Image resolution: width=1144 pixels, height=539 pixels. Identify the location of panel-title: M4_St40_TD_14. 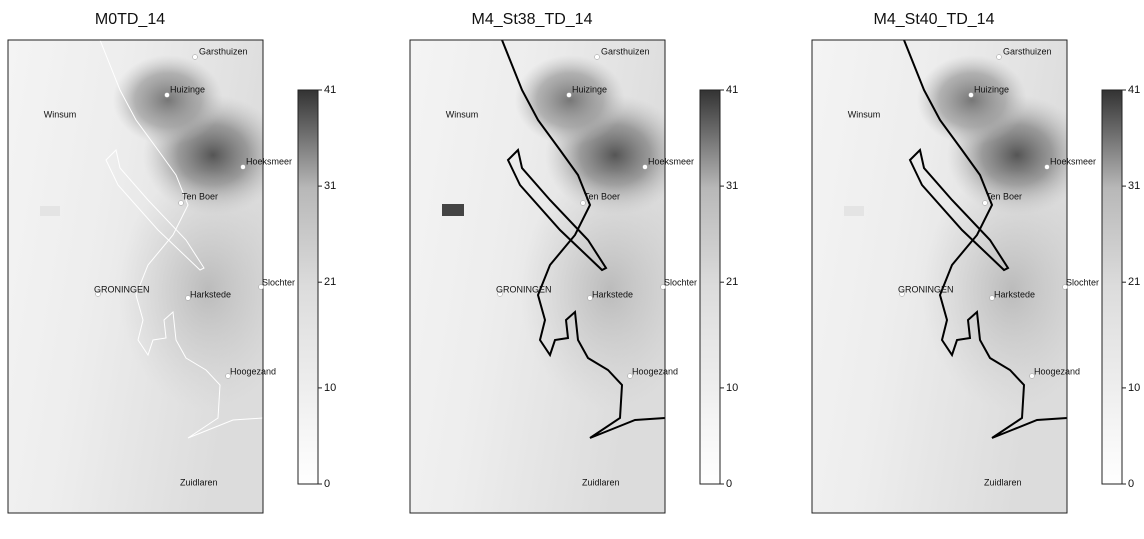
(934, 19).